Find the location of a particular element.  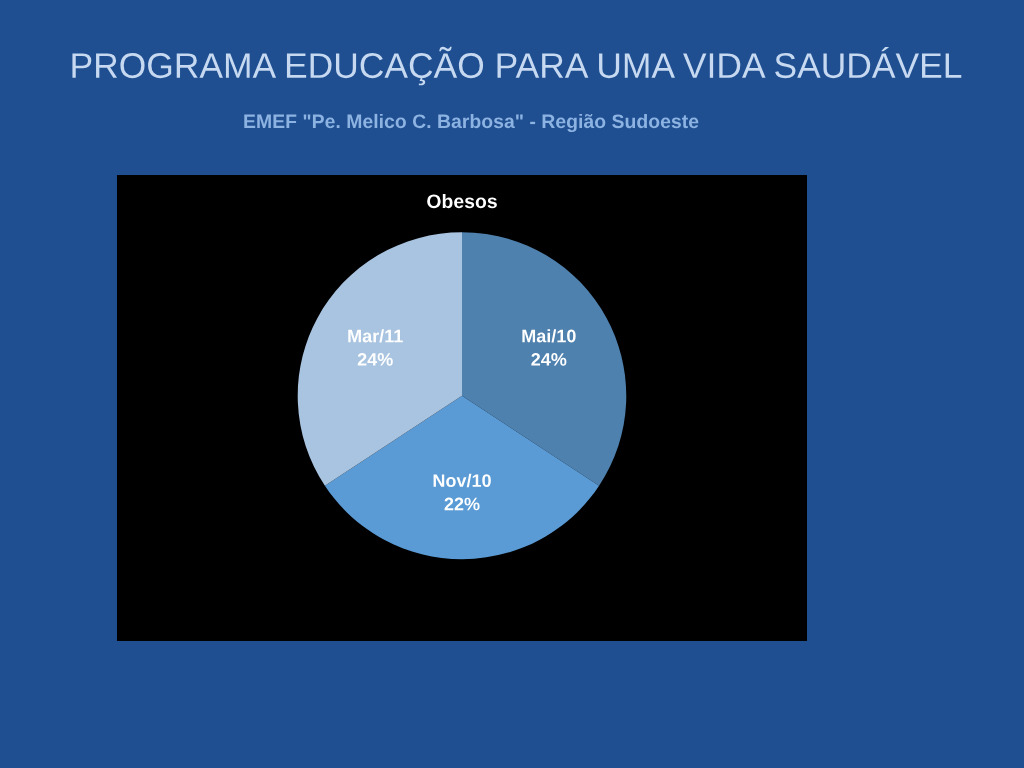

text: Obesos is located at coordinates (462, 201).